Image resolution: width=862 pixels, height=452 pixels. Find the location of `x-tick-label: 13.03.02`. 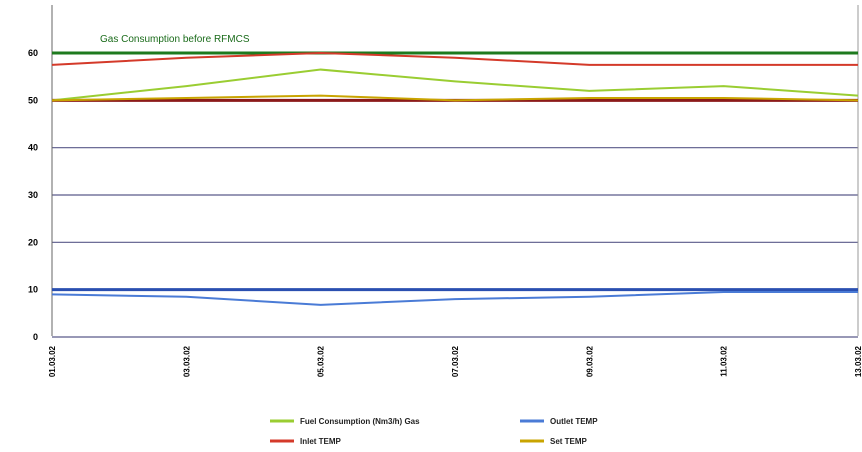

x-tick-label: 13.03.02 is located at coordinates (858, 361).